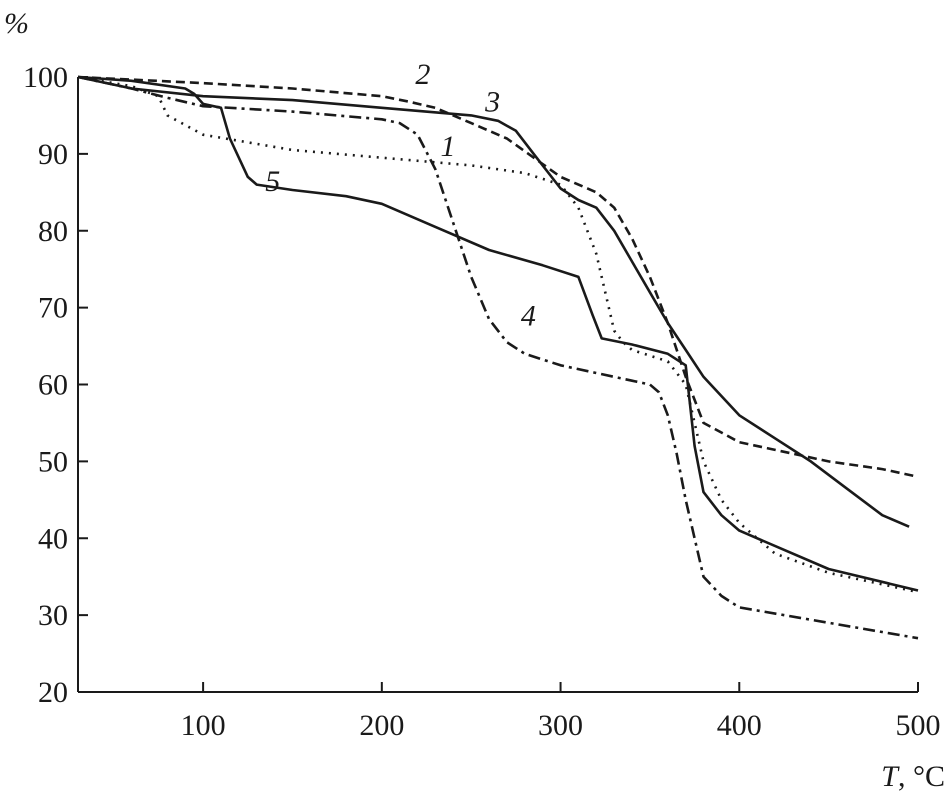  What do you see at coordinates (890, 776) in the screenshot?
I see `x-axis-label-symbol: T` at bounding box center [890, 776].